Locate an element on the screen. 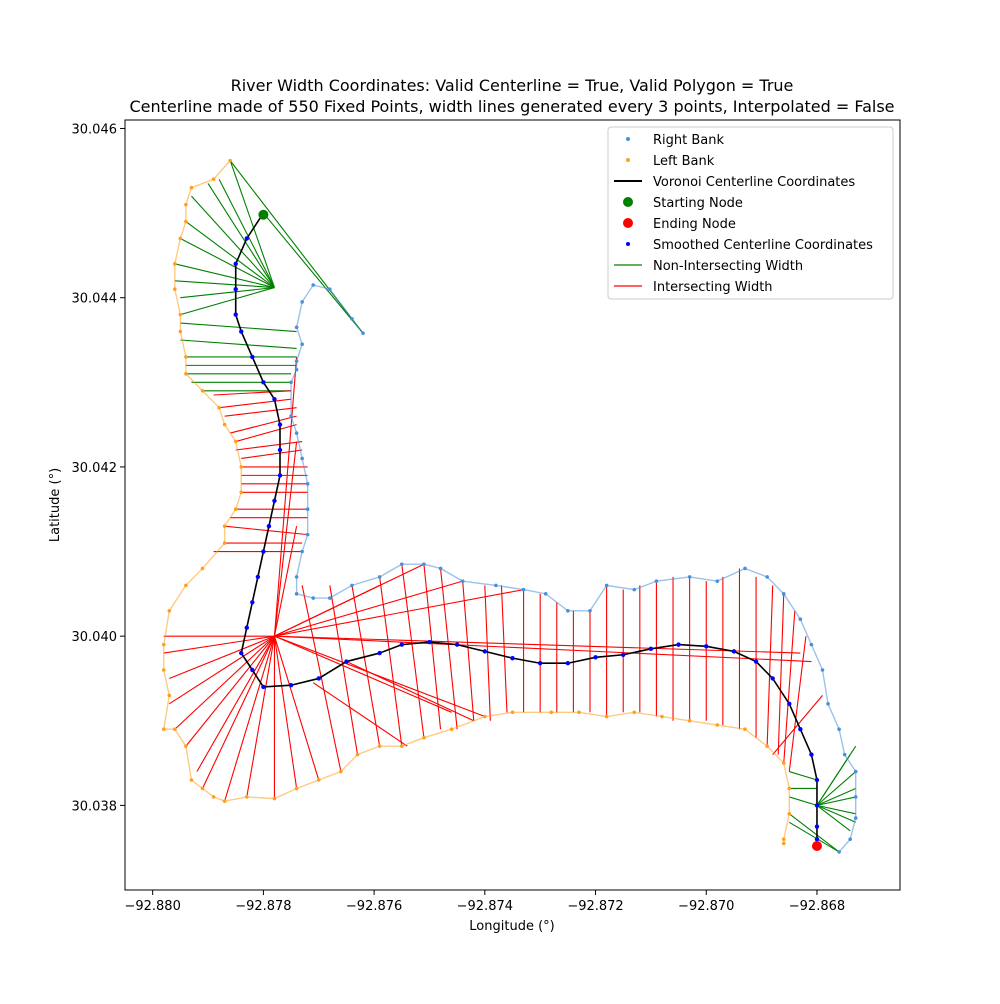  legend-label: Ending Node is located at coordinates (694, 224).